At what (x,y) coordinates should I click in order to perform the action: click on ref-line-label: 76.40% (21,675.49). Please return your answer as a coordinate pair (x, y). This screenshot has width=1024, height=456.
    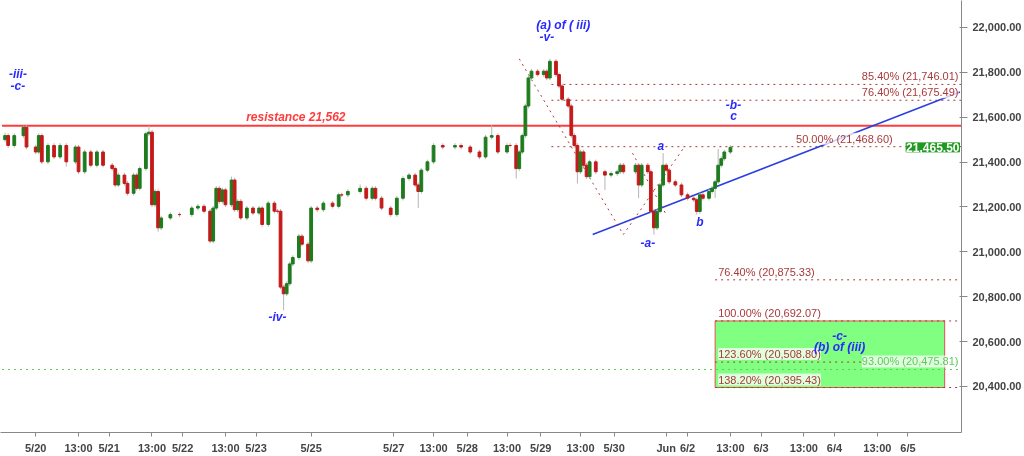
    Looking at the image, I should click on (910, 92).